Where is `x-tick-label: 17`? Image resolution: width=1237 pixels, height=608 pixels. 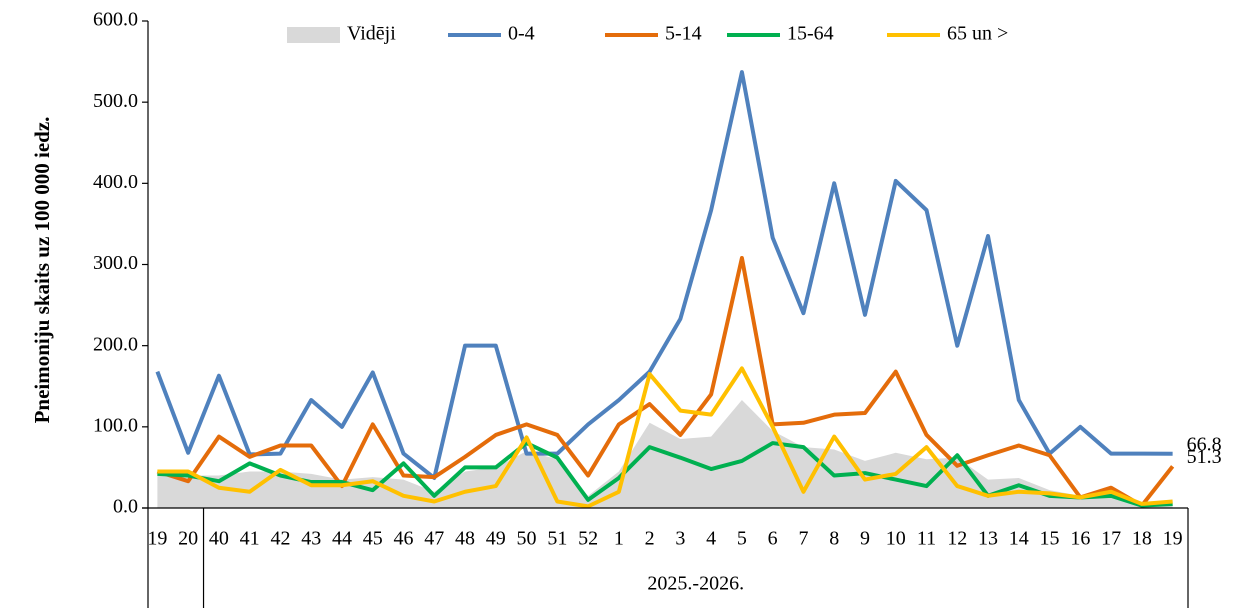 x-tick-label: 17 is located at coordinates (1111, 539).